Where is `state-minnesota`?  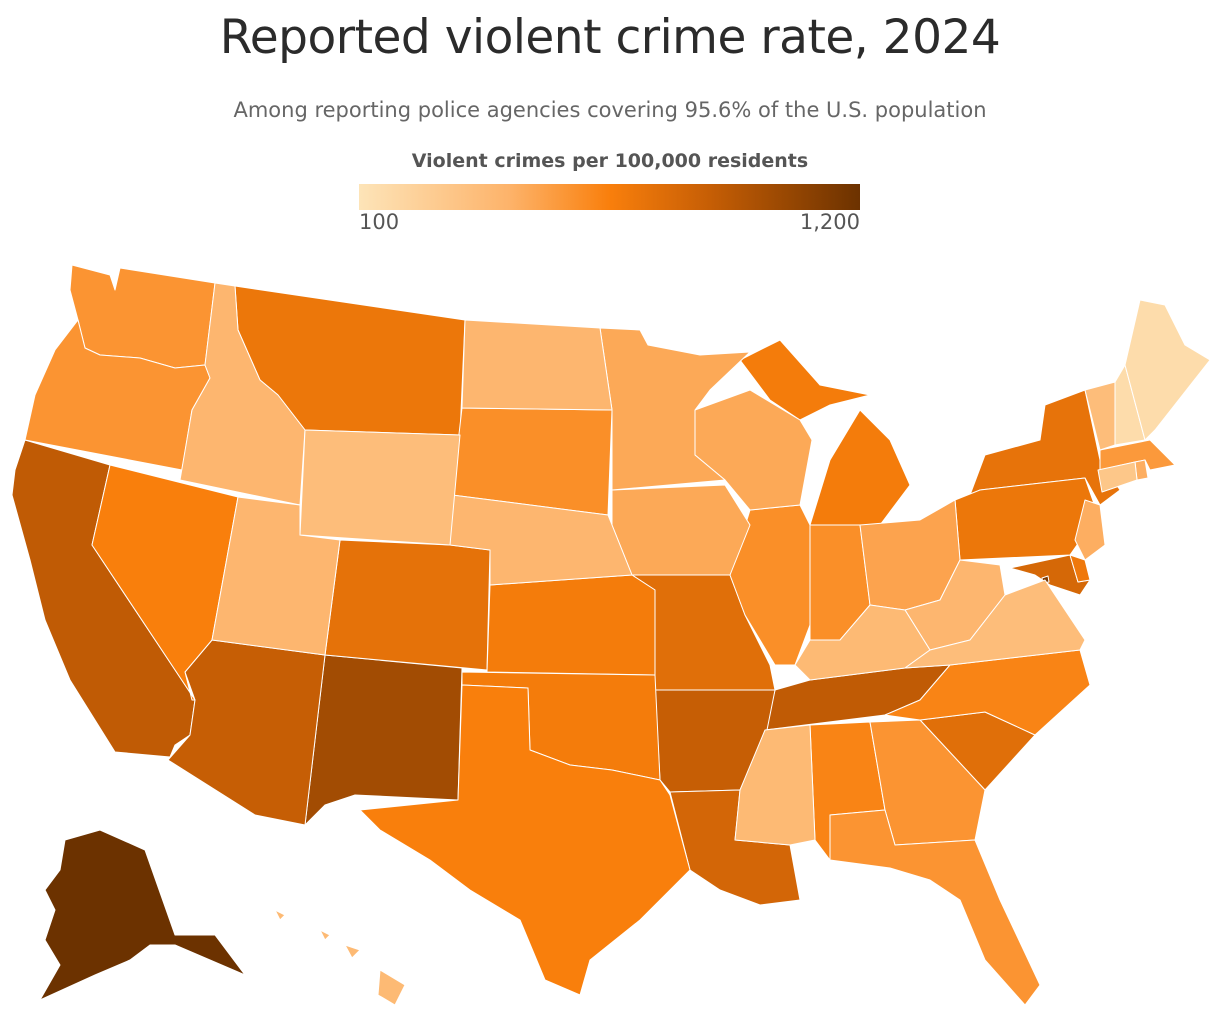
state-minnesota is located at coordinates (675, 409).